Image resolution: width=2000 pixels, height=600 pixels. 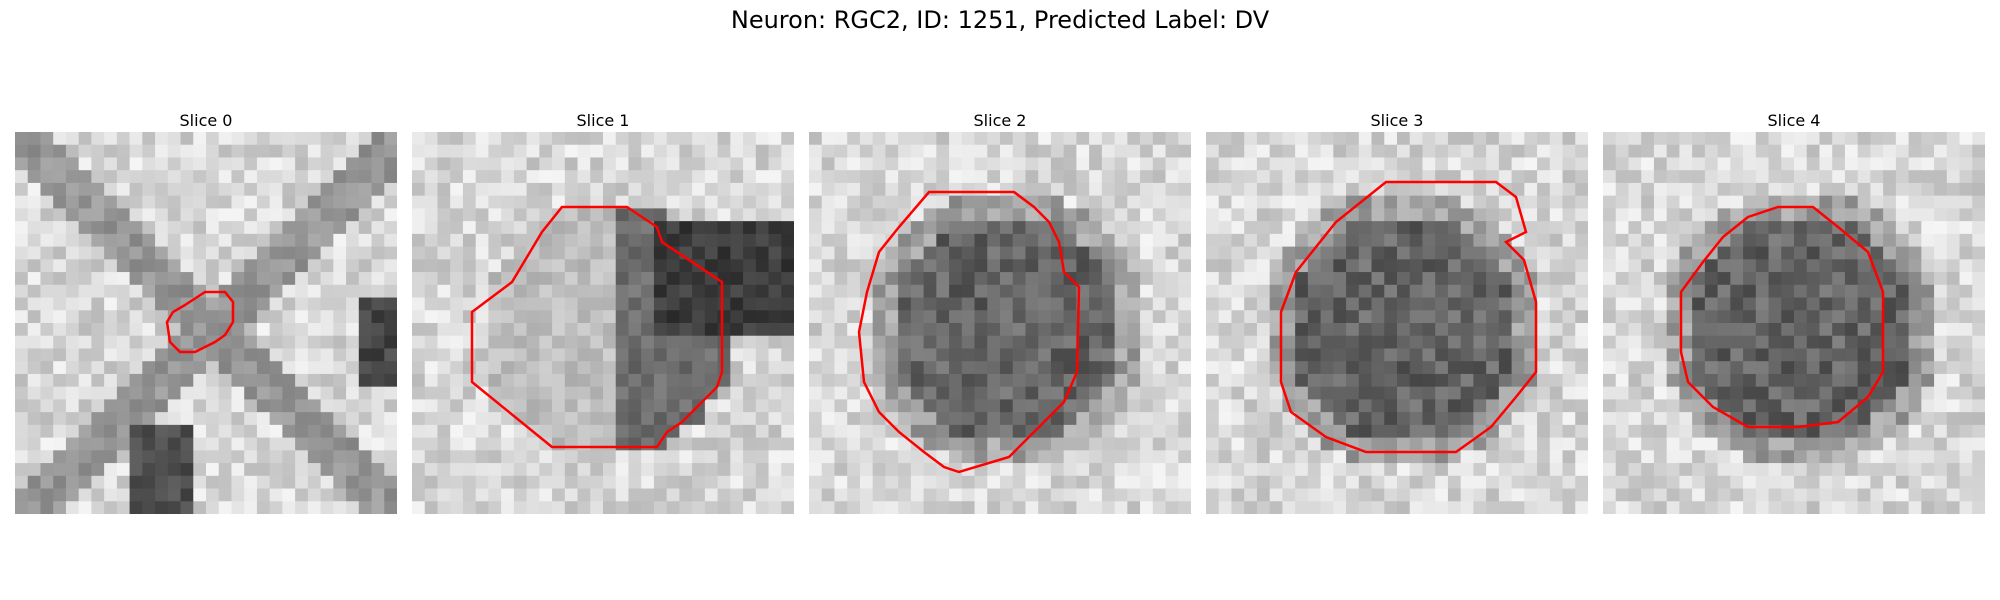 I want to click on slice-title: Slice 3, so click(x=1397, y=120).